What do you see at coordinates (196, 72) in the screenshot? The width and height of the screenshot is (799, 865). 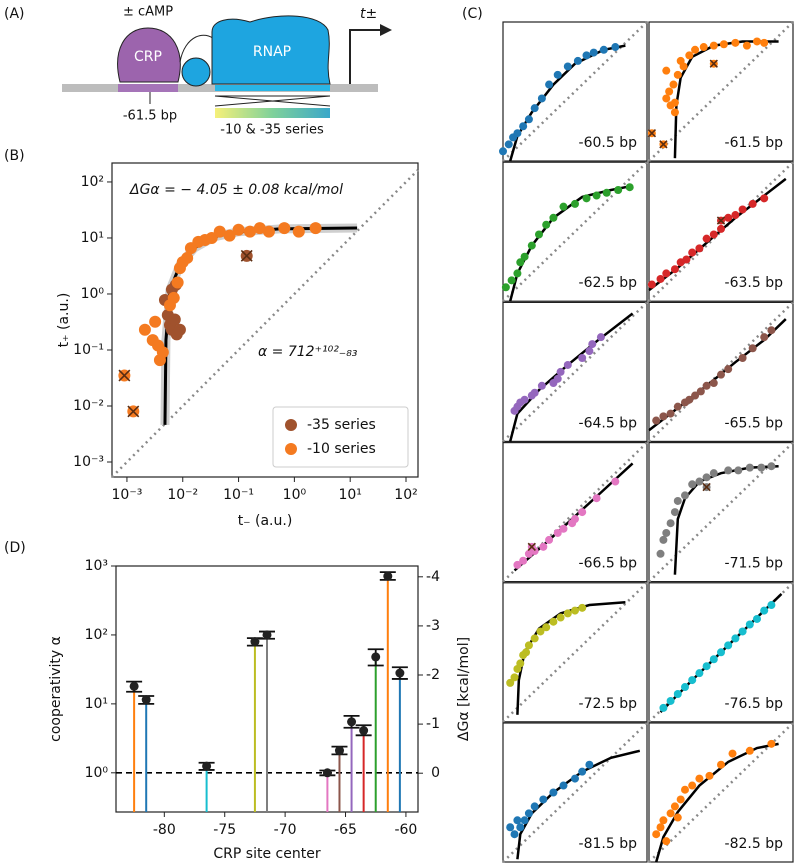 I see `alpha-ctd` at bounding box center [196, 72].